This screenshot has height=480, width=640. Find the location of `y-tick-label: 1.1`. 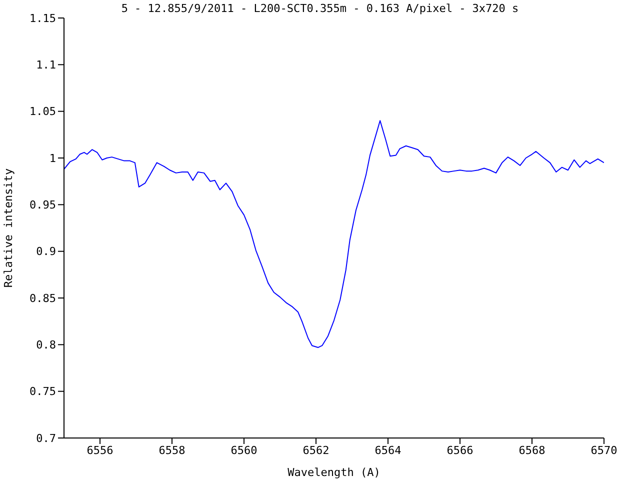

y-tick-label: 1.1 is located at coordinates (46, 65).